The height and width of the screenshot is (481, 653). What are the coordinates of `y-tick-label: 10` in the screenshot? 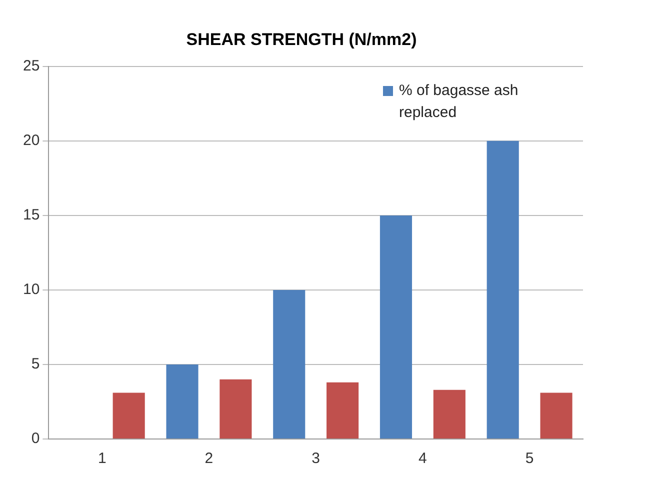 It's located at (31, 289).